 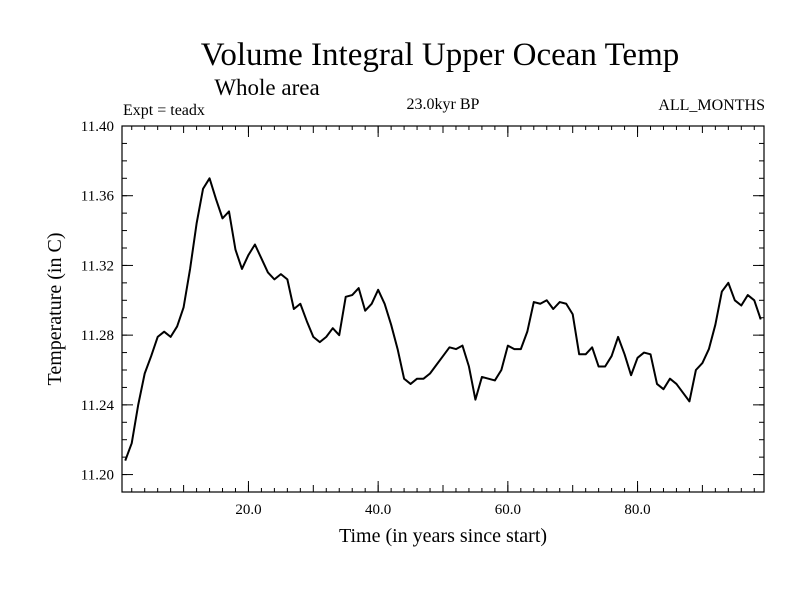 What do you see at coordinates (98, 406) in the screenshot?
I see `y-tick-label: 11.24` at bounding box center [98, 406].